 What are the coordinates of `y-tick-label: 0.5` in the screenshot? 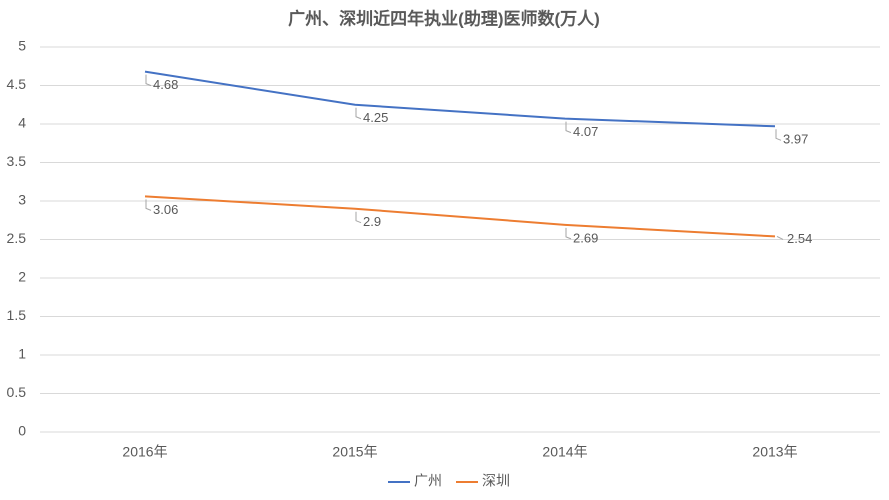 It's located at (17, 392).